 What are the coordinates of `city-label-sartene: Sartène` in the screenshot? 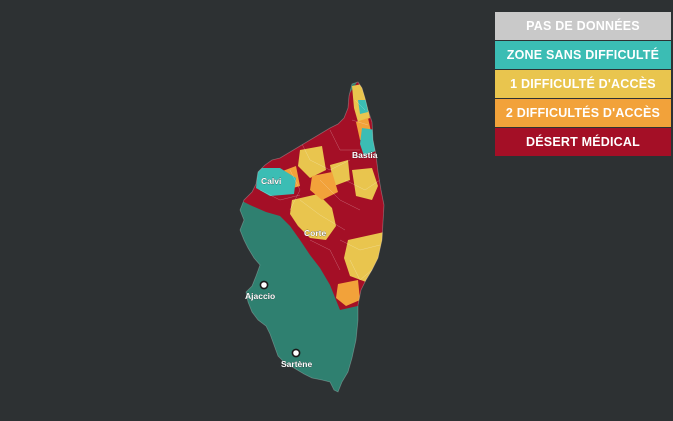 It's located at (296, 364).